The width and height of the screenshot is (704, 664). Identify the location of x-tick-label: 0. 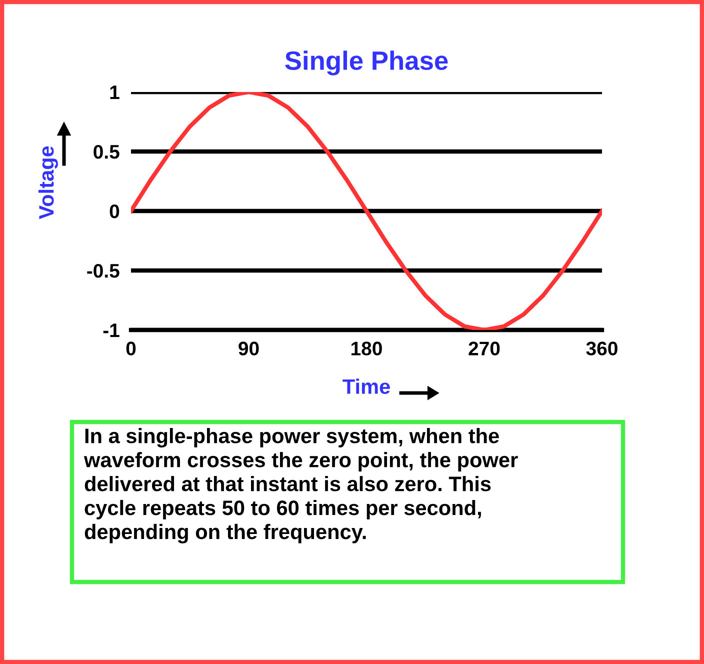
(131, 349).